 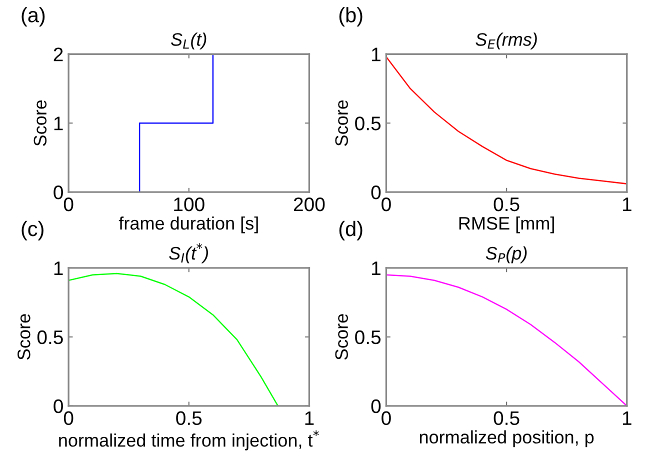 I want to click on text: (b), so click(x=350, y=17).